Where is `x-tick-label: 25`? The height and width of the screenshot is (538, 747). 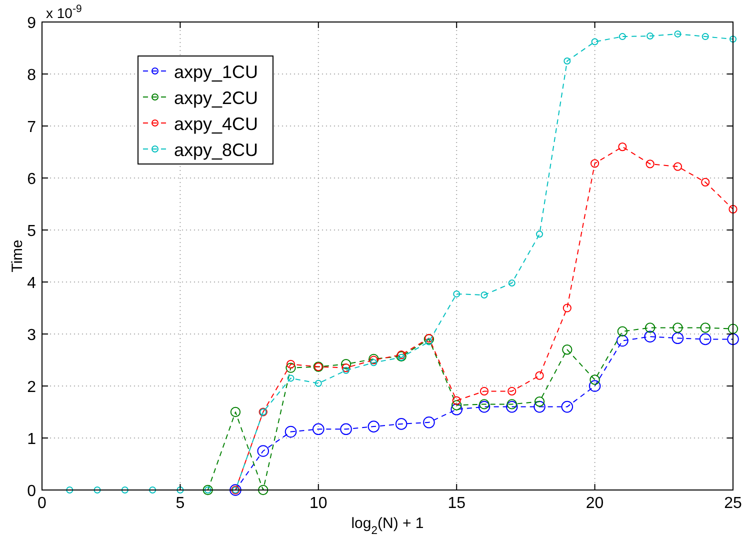
x-tick-label: 25 is located at coordinates (733, 503).